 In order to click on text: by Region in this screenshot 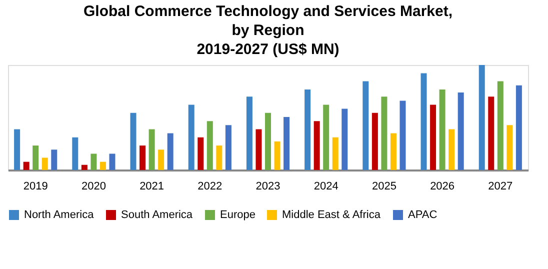, I will do `click(268, 30)`.